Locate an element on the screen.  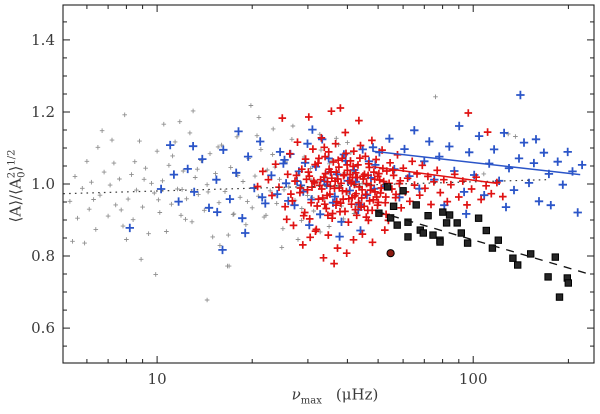
fit-line-solid-fit-red is located at coordinates (434, 175).